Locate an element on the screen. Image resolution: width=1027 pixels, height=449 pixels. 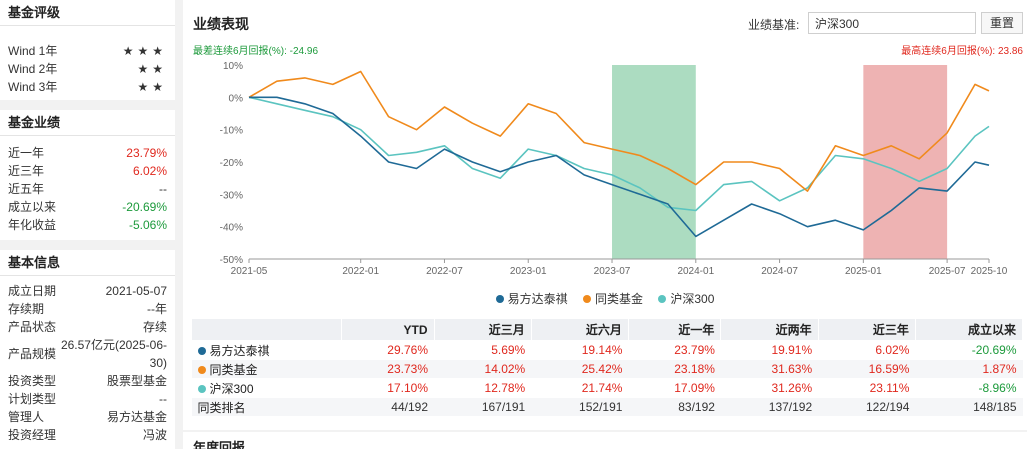
info-value: 冯波 is located at coordinates (154, 435).